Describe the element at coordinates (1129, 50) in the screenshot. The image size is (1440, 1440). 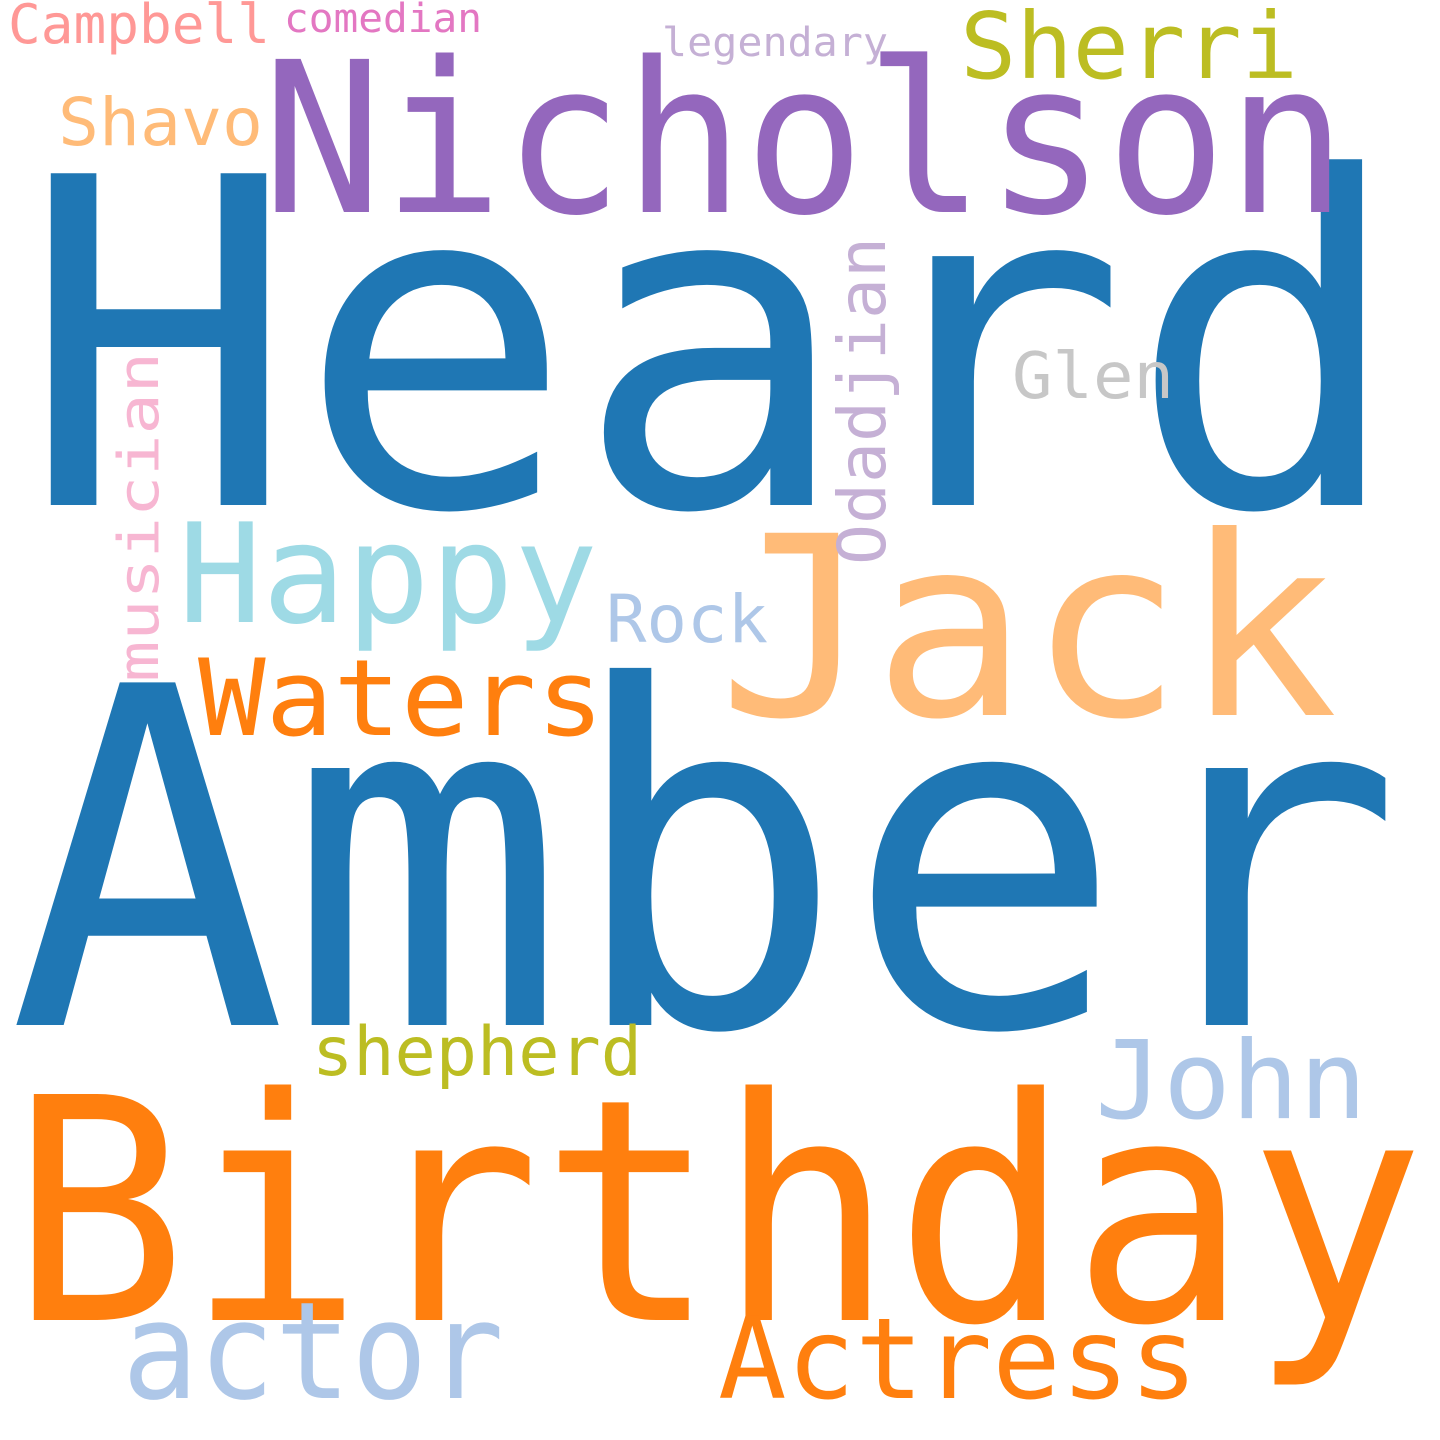
I see `word-sherri: Sherri` at that location.